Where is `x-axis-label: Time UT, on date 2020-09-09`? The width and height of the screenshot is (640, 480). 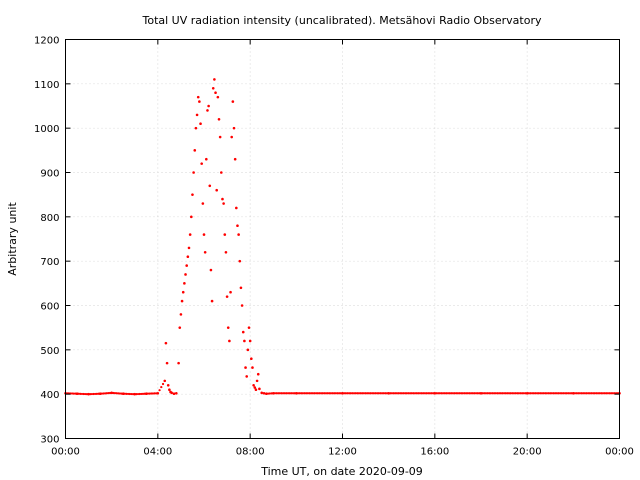
x-axis-label: Time UT, on date 2020-09-09 is located at coordinates (341, 471).